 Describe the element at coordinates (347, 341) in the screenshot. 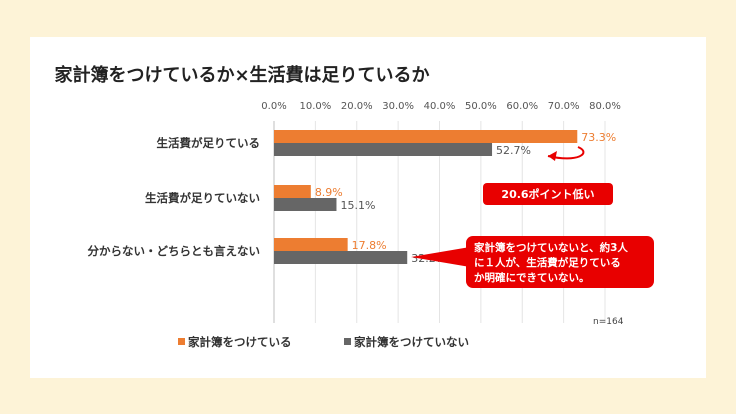

I see `legend-swatch-series-b` at that location.